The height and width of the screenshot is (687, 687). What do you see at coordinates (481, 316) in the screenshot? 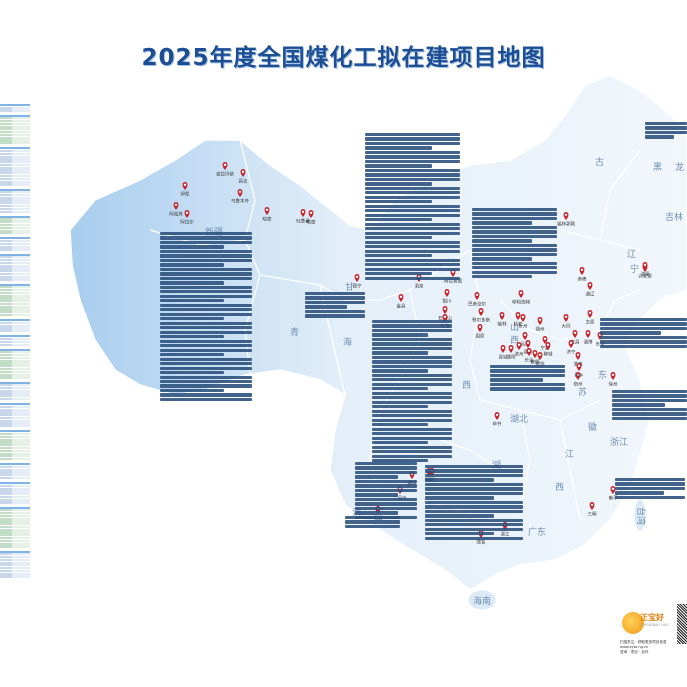
I see `city-pin: 鄂尔多斯` at bounding box center [481, 316].